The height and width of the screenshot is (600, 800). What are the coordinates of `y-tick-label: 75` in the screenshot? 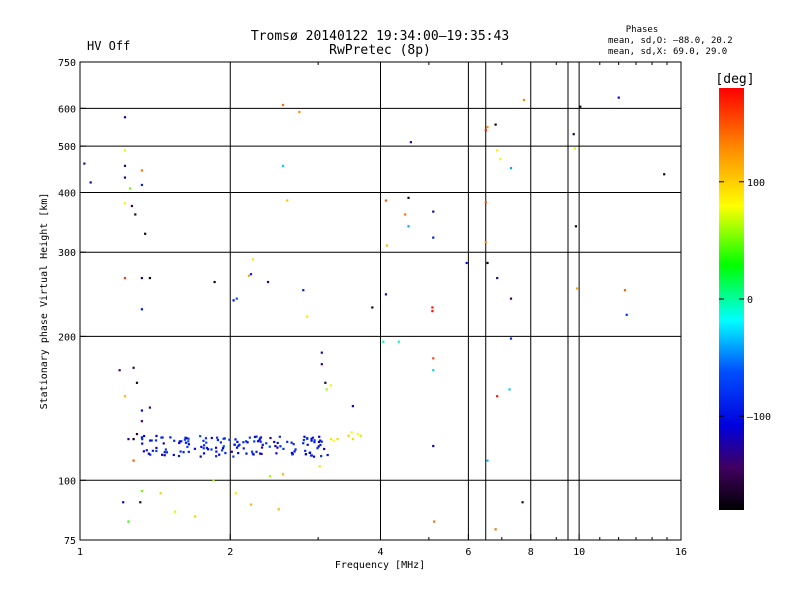 It's located at (70, 541).